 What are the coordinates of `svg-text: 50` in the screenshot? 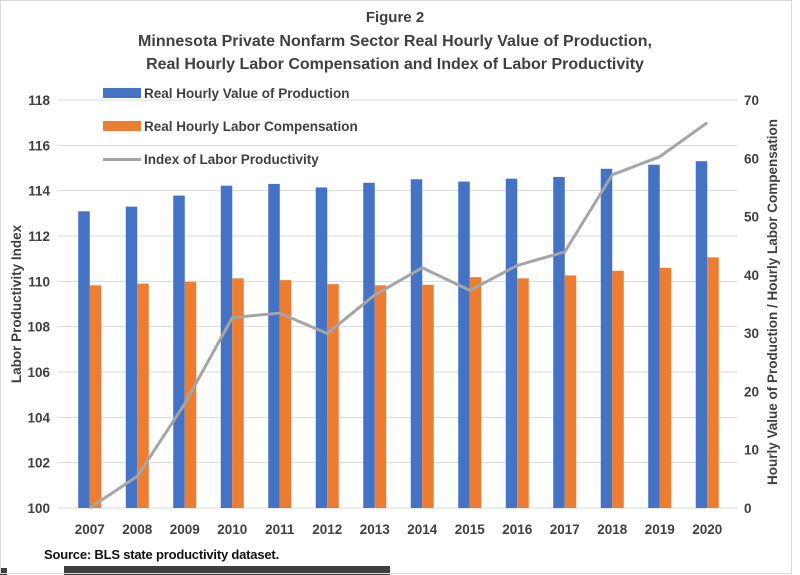 It's located at (751, 217).